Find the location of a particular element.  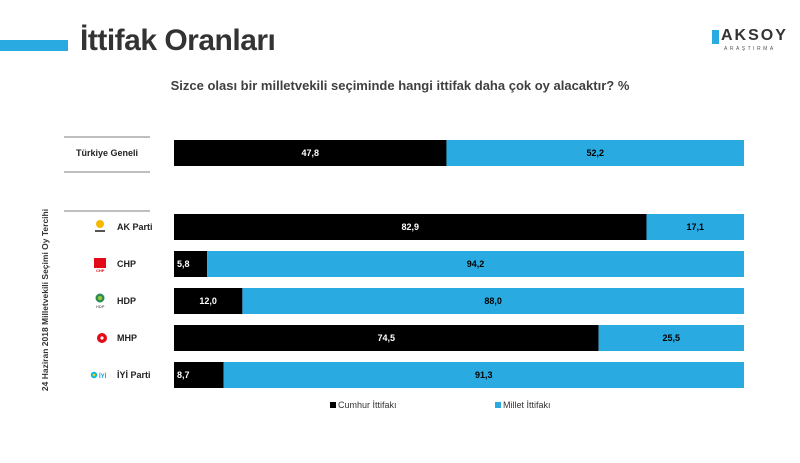

data-label: 74,5 is located at coordinates (387, 338).